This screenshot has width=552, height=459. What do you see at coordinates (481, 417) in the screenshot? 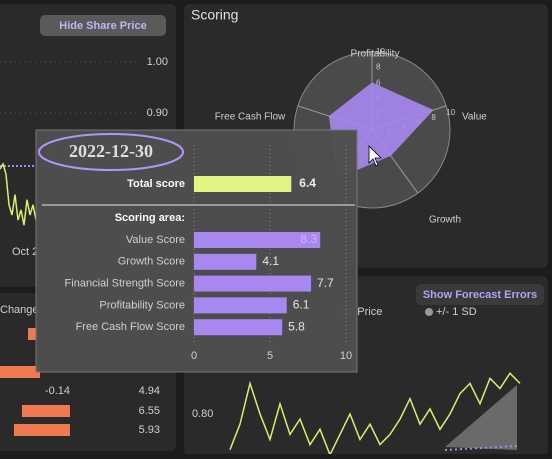
I see `forecast-band` at bounding box center [481, 417].